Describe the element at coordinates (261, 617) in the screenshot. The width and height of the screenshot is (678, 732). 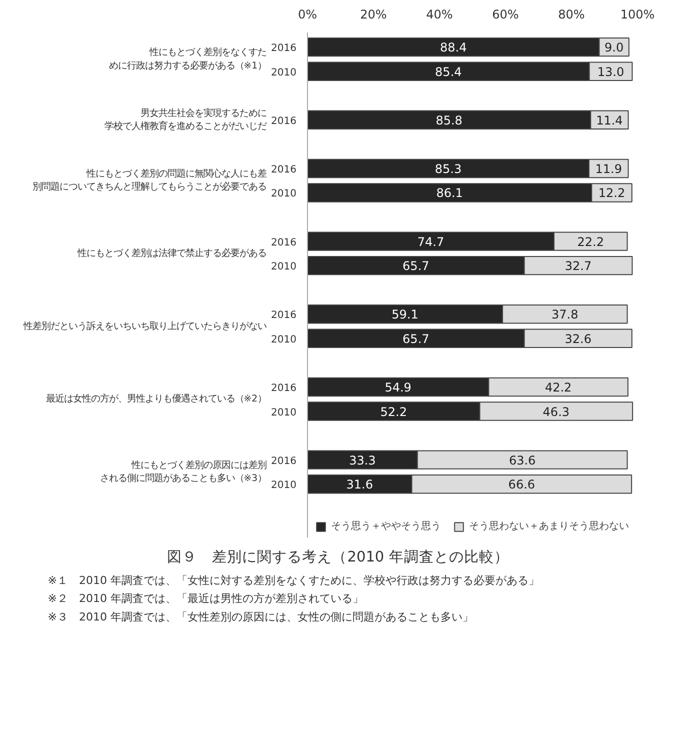
I see `text: ※３ 2010 年調査では、「女性差別の原因には、女性の側に問題があることも多い」` at that location.